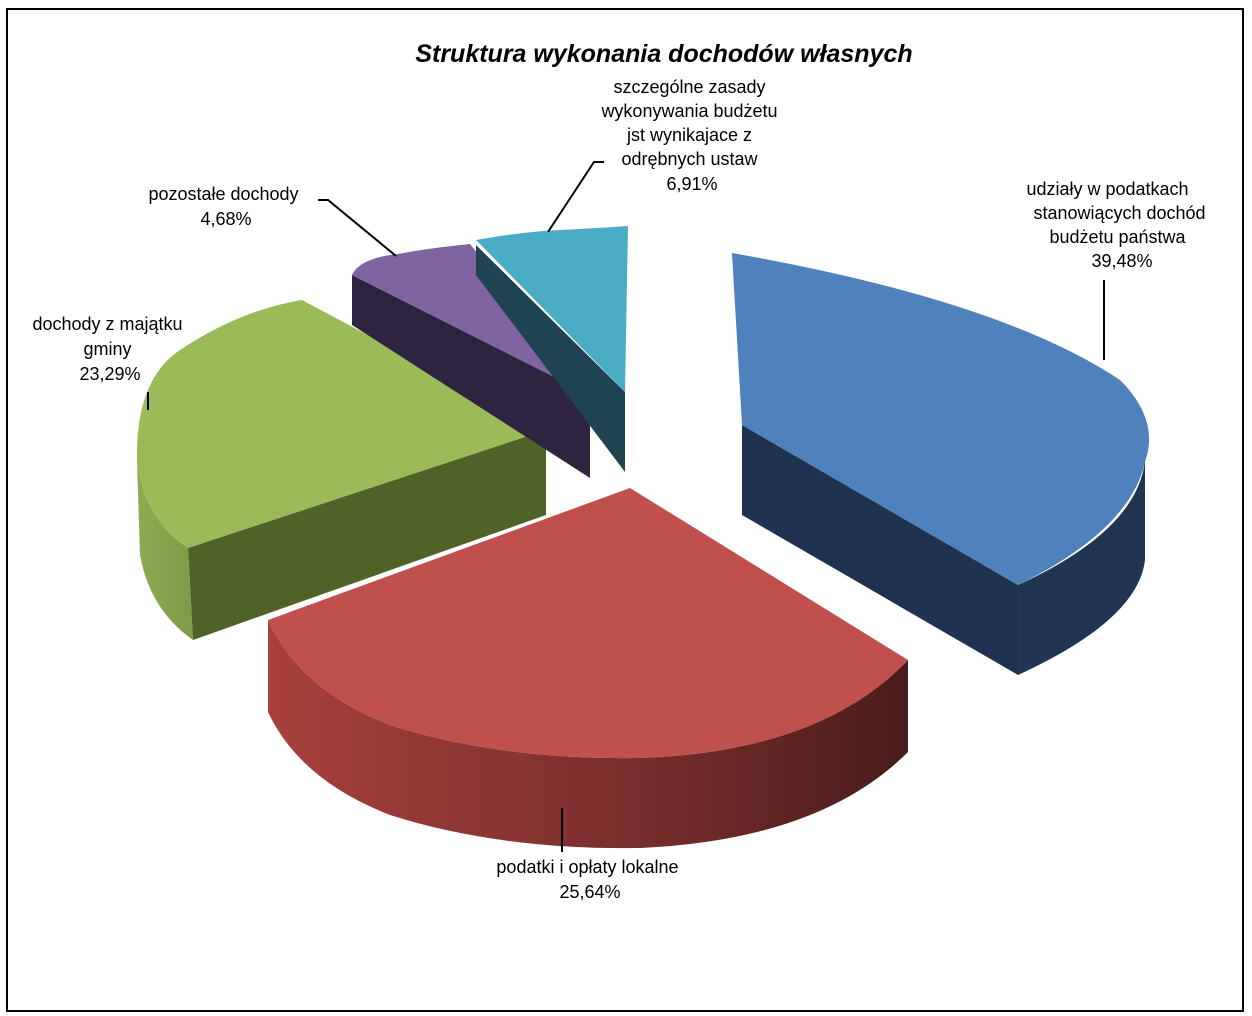 The width and height of the screenshot is (1252, 1016). What do you see at coordinates (109, 374) in the screenshot?
I see `label-majatku-percent: 23,29%` at bounding box center [109, 374].